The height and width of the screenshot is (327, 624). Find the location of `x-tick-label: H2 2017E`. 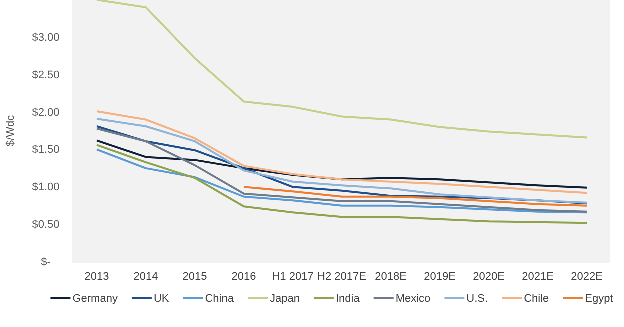

x-tick-label: H2 2017E is located at coordinates (342, 276).